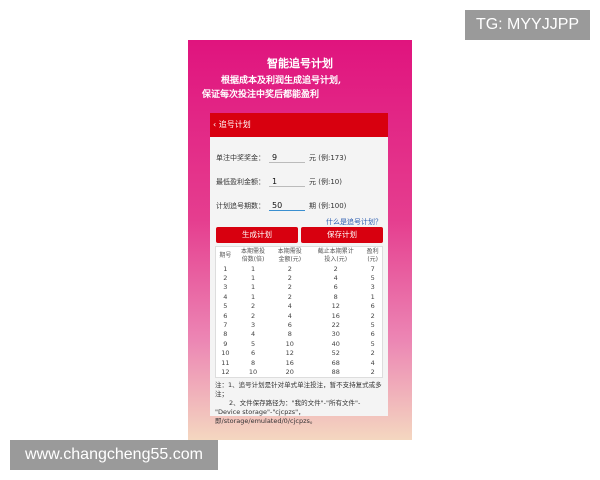 This screenshot has width=600, height=480. I want to click on watermark-top: TG: MYYJJPP, so click(527, 25).